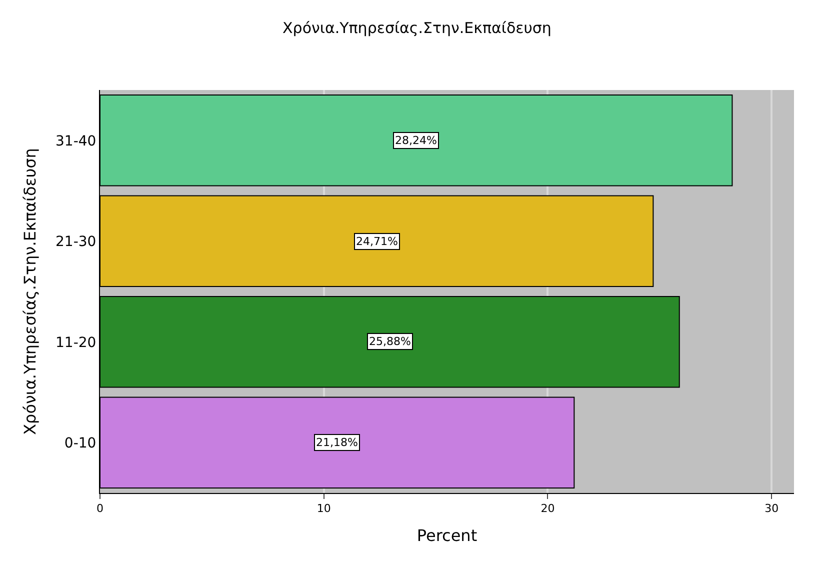  What do you see at coordinates (80, 444) in the screenshot?
I see `y-tick-label: 0-10` at bounding box center [80, 444].